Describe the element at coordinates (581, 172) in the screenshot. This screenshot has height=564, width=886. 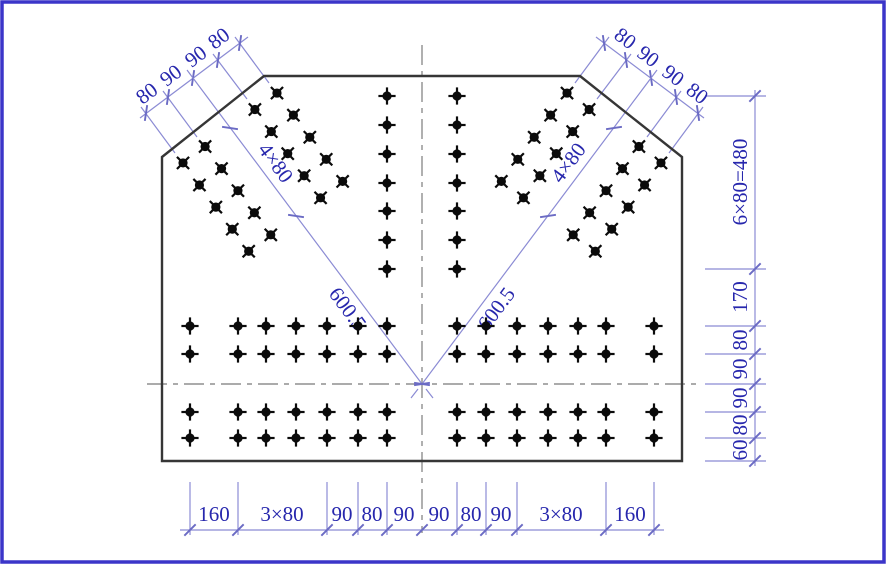
I see `right-brace-bolt-field` at that location.